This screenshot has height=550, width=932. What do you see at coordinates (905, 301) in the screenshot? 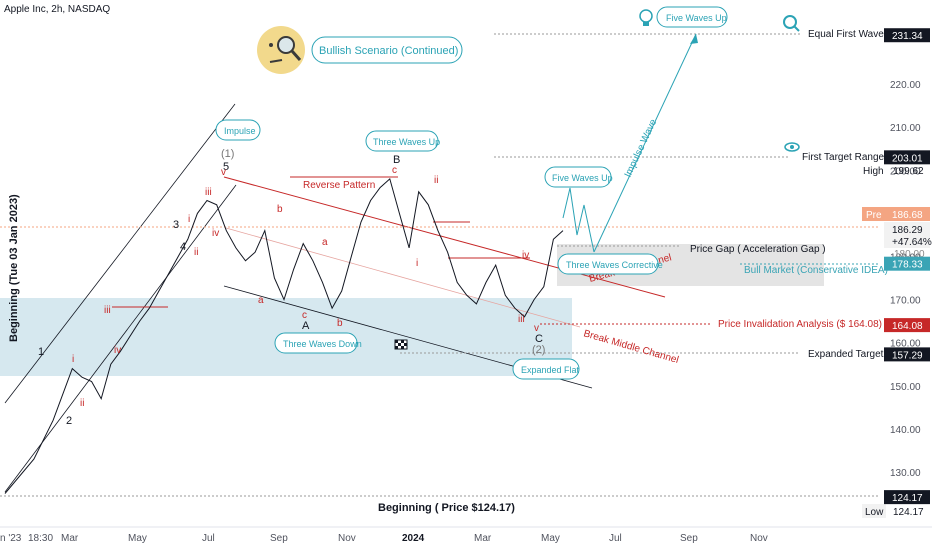
I see `y-tick-label: 170.00` at bounding box center [905, 301].